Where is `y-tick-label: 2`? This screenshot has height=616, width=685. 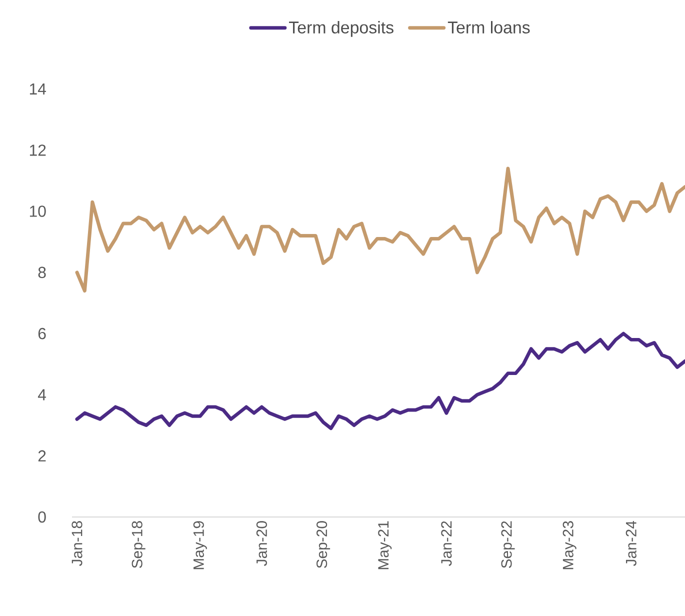 y-tick-label: 2 is located at coordinates (42, 456).